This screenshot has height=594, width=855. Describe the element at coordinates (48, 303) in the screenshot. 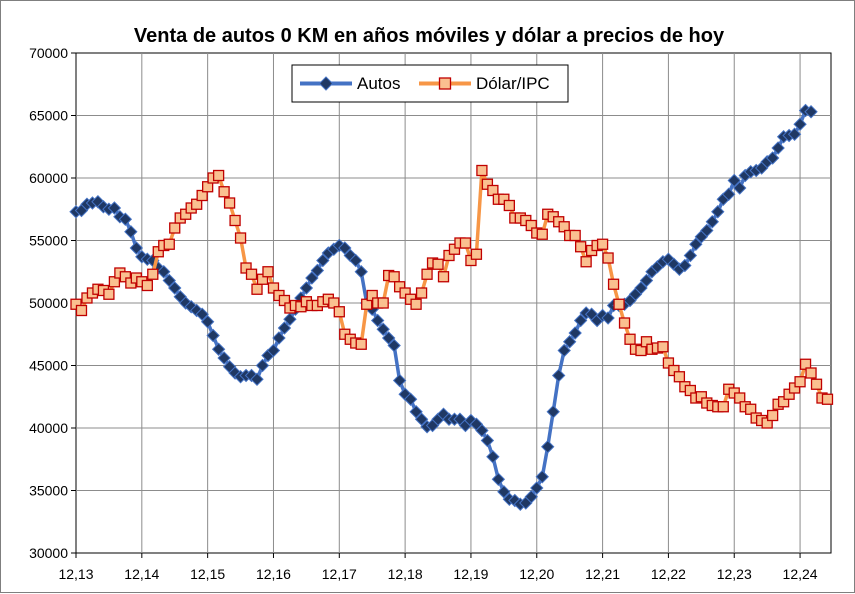

I see `y-tick-label: 50000` at that location.